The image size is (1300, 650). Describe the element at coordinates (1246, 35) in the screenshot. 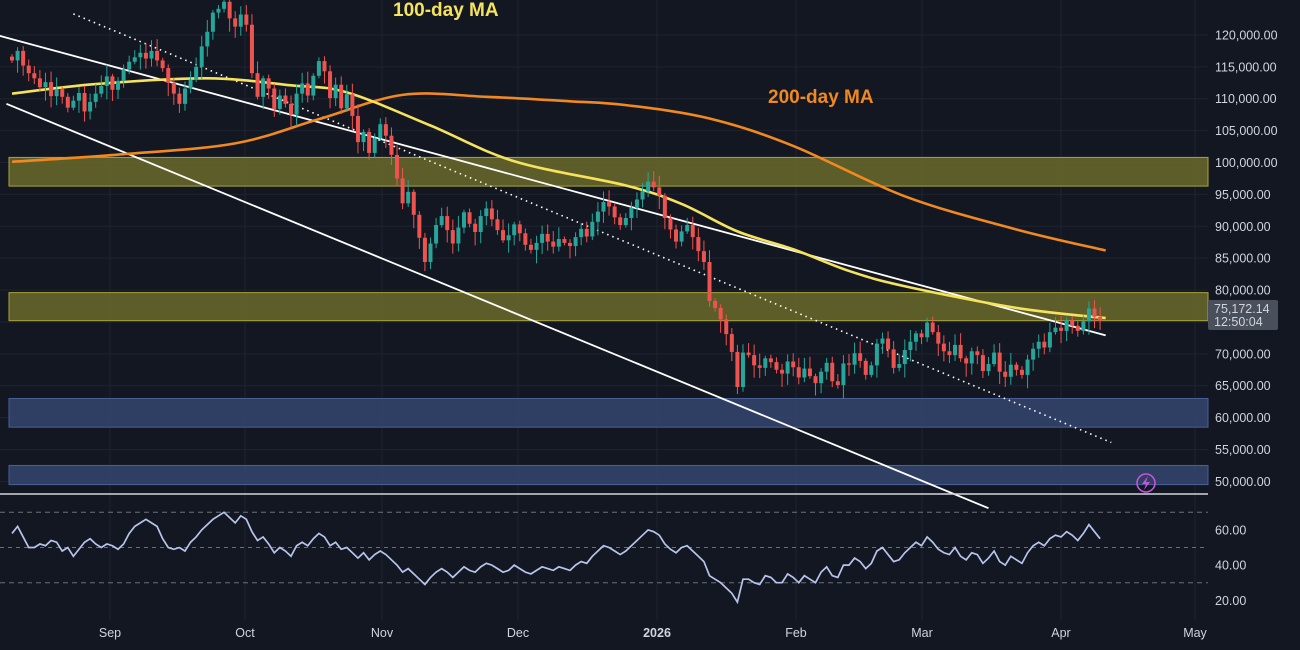

I see `price-axis-label: 120,000.00` at that location.